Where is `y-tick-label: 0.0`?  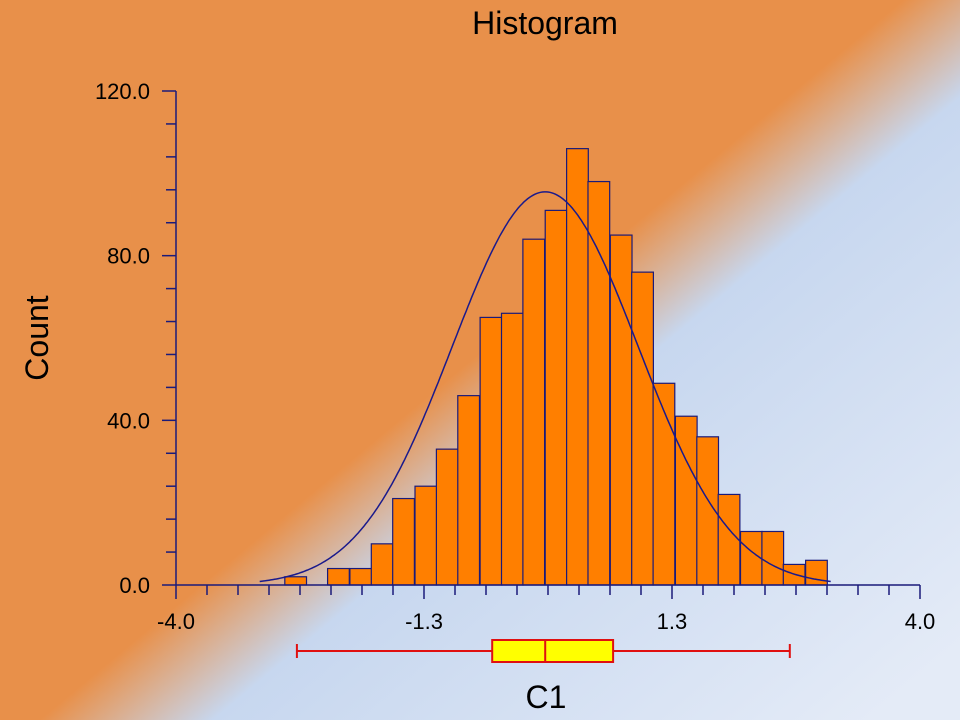
y-tick-label: 0.0 is located at coordinates (134, 585).